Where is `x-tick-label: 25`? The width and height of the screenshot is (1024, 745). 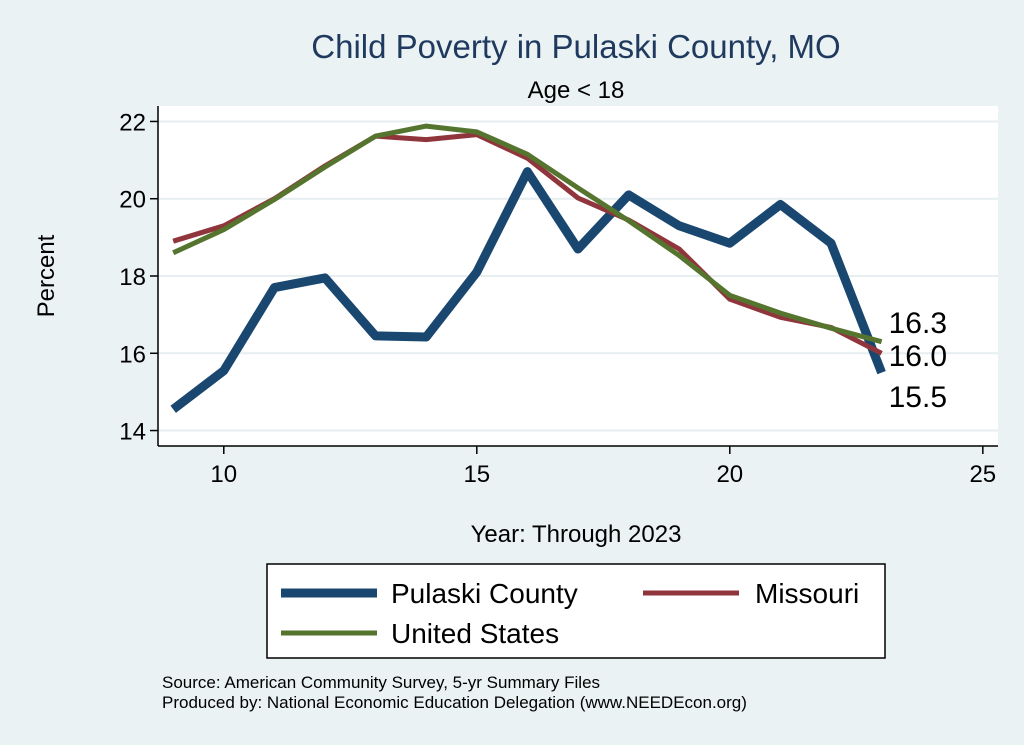 x-tick-label: 25 is located at coordinates (982, 474).